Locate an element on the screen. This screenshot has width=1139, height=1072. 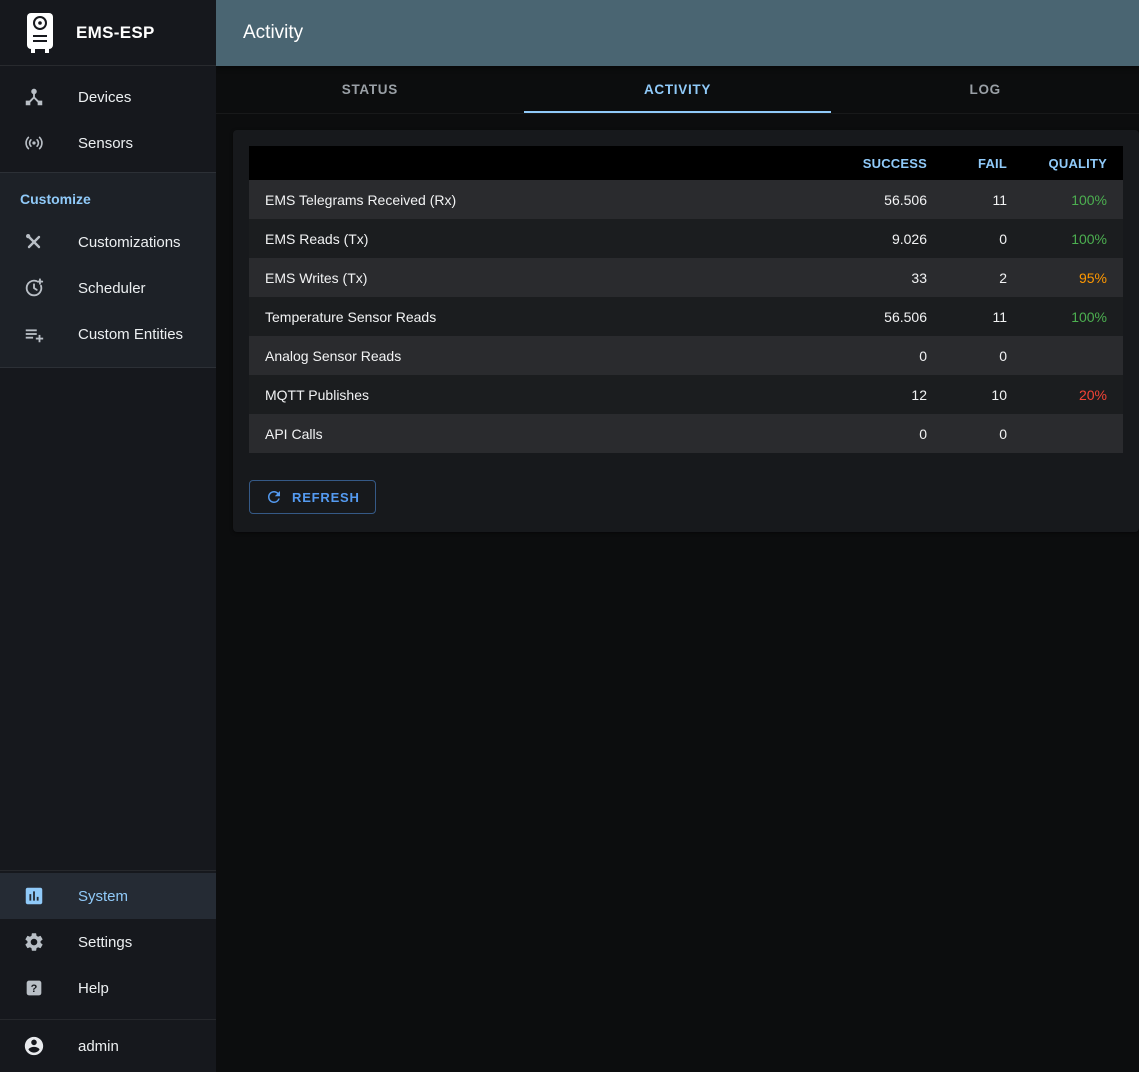
customize-section: Customize Customizations Scheduler is located at coordinates (108, 270).